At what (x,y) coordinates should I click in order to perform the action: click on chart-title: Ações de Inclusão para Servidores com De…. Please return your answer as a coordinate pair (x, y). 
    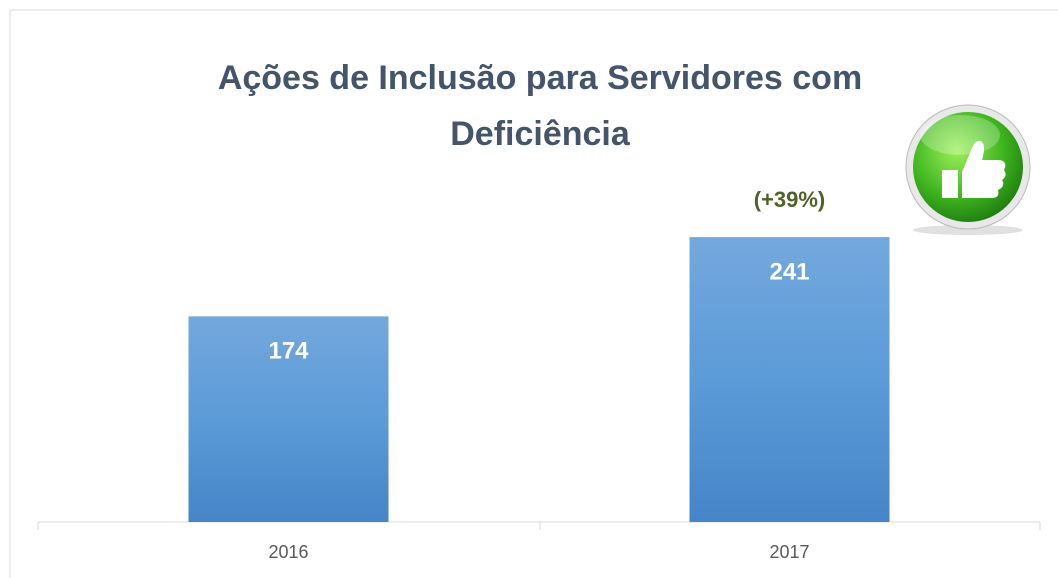
    Looking at the image, I should click on (540, 106).